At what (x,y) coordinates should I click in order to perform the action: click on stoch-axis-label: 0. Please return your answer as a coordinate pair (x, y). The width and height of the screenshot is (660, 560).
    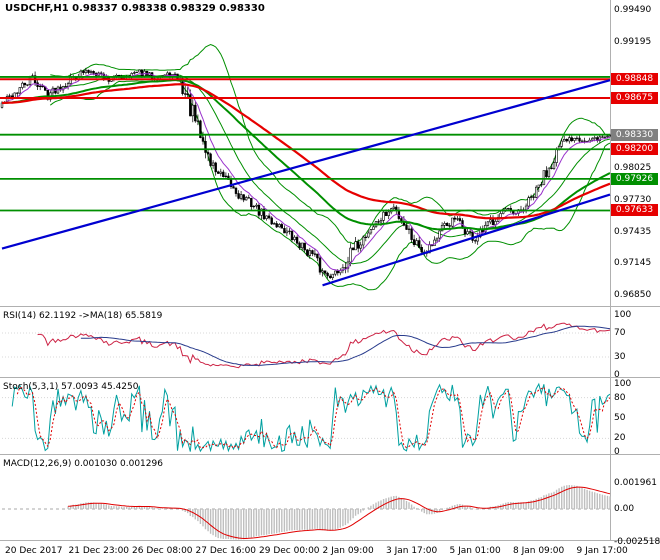
    Looking at the image, I should click on (617, 452).